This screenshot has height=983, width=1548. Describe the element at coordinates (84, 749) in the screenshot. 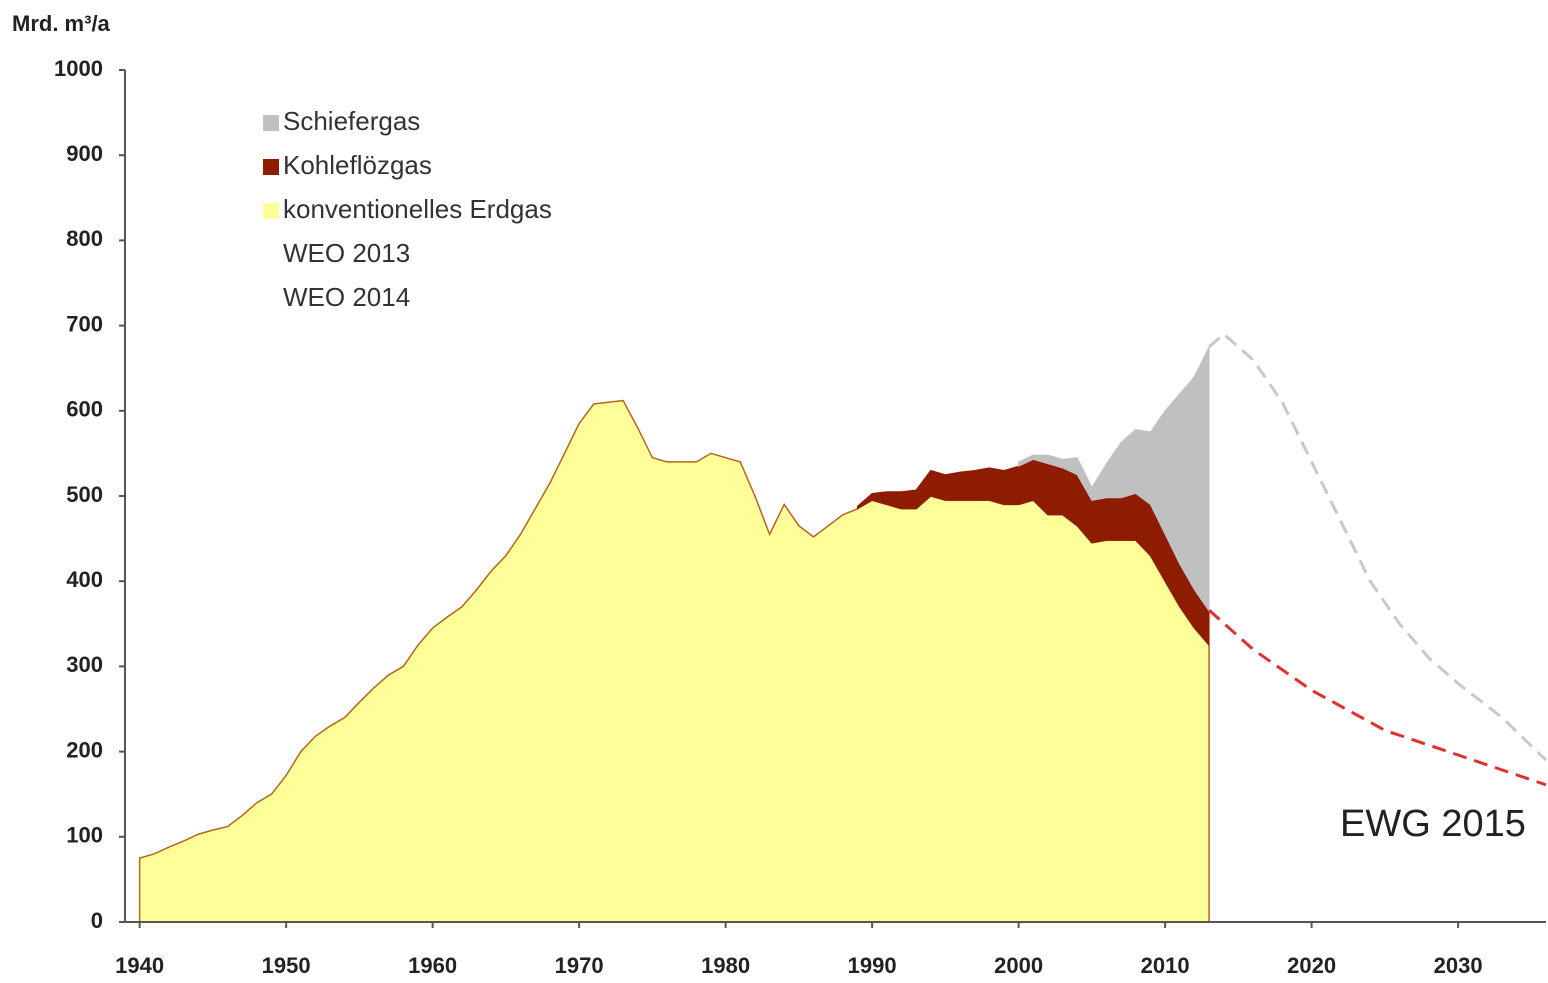

I see `y-tick-label: 200` at that location.